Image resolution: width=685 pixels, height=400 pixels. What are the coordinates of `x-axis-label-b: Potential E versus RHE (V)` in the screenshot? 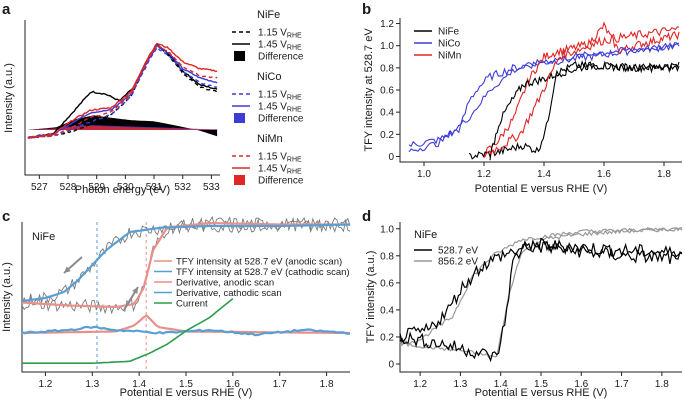 It's located at (541, 189).